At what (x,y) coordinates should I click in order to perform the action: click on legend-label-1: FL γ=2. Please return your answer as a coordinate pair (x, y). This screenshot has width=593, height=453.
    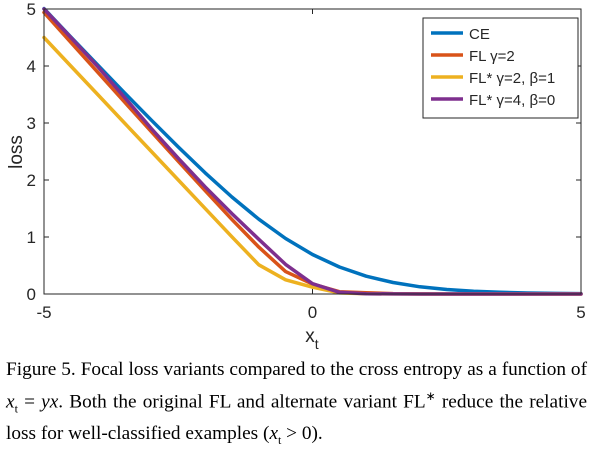
    Looking at the image, I should click on (492, 56).